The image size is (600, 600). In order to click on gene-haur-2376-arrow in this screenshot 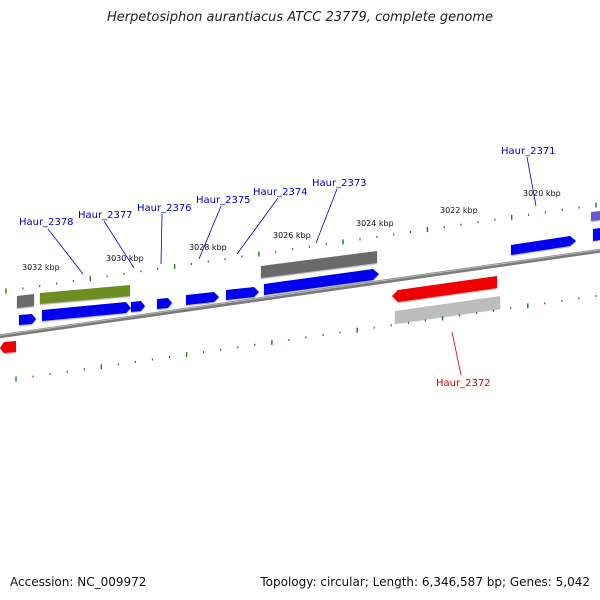, I will do `click(138, 306)`.